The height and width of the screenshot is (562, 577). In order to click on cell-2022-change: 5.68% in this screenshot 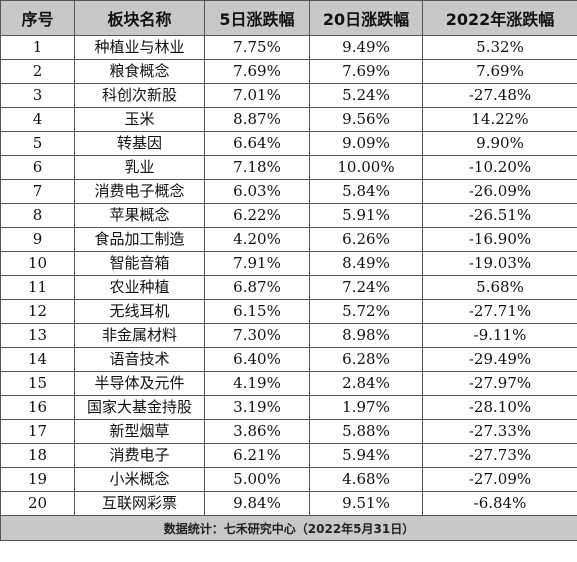, I will do `click(499, 287)`.